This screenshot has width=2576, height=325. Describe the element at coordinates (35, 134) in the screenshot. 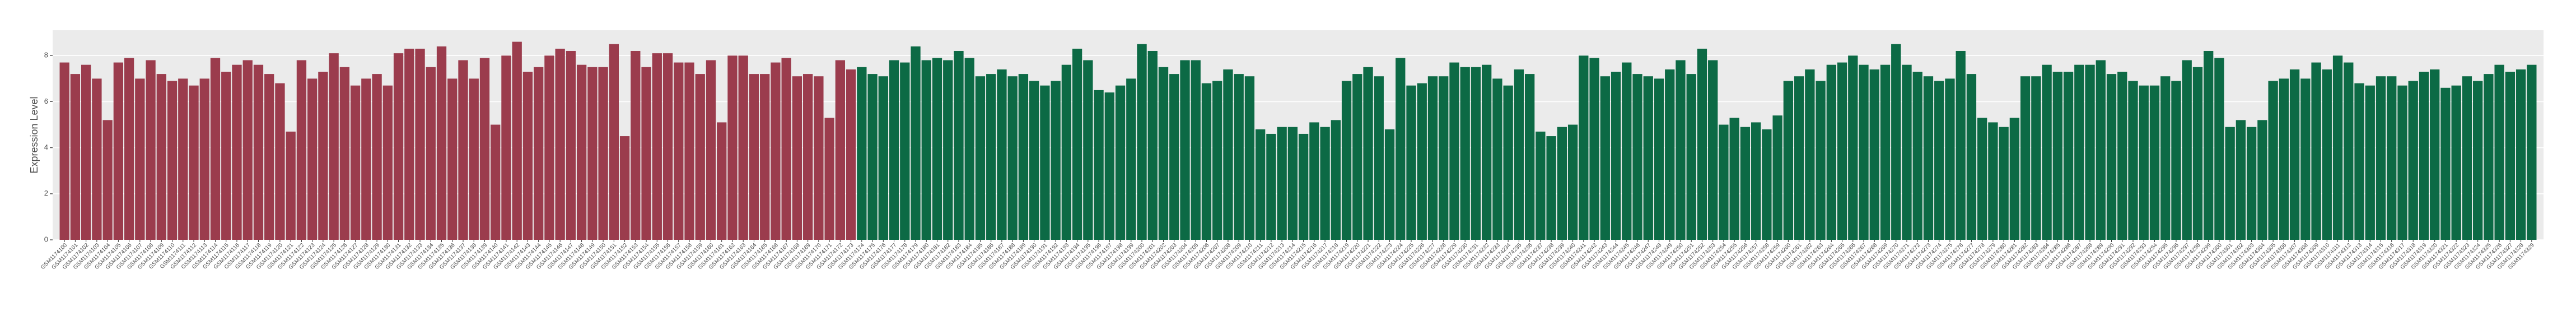

I see `y-axis-title: Expression Level` at that location.